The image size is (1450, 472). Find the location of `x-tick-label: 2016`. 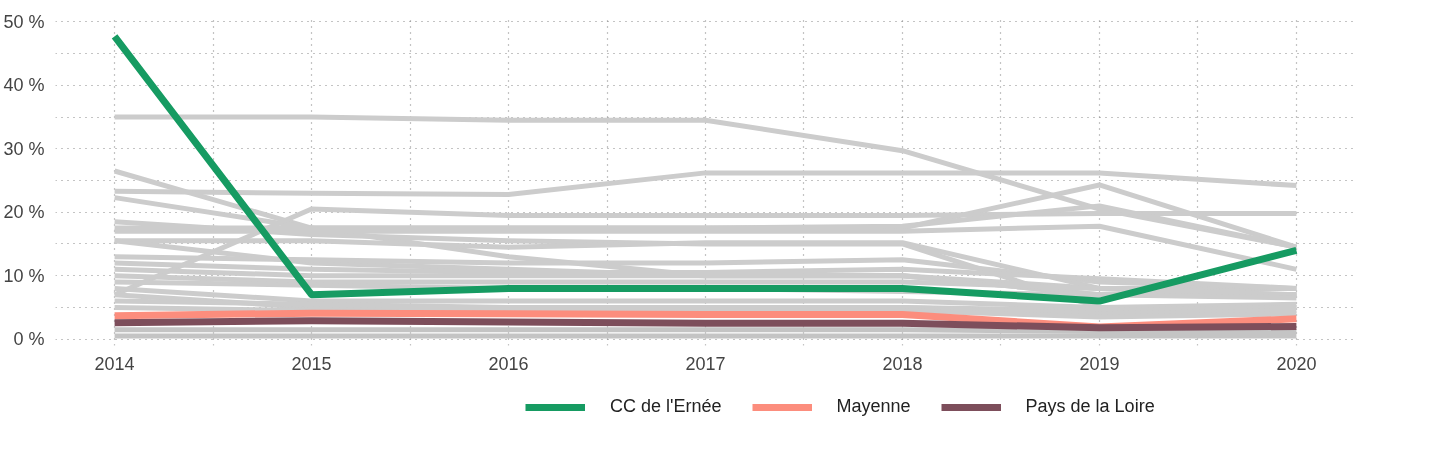

x-tick-label: 2016 is located at coordinates (508, 363).